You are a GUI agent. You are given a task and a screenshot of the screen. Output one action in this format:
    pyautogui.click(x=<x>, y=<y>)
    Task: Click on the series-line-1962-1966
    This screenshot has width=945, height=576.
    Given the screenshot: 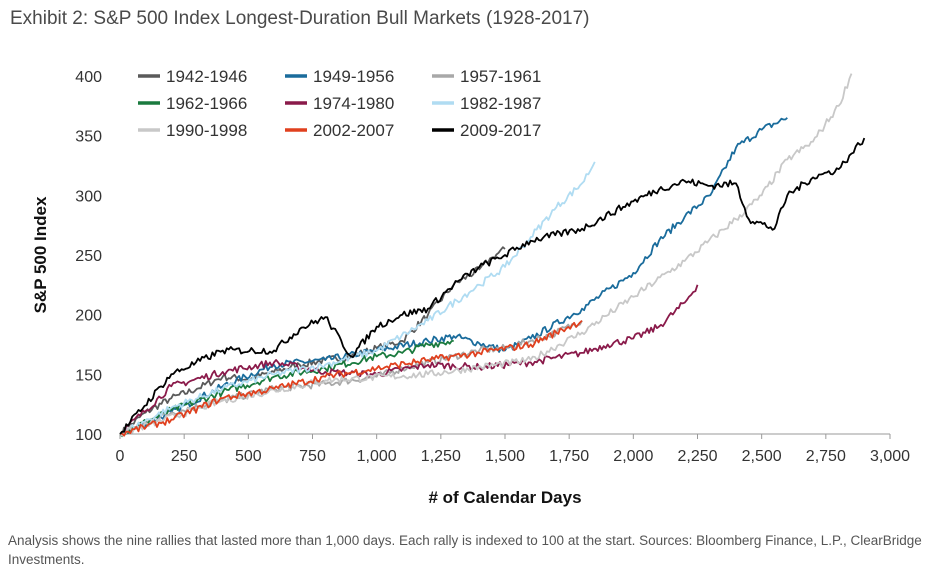 What is the action you would take?
    pyautogui.click(x=286, y=389)
    